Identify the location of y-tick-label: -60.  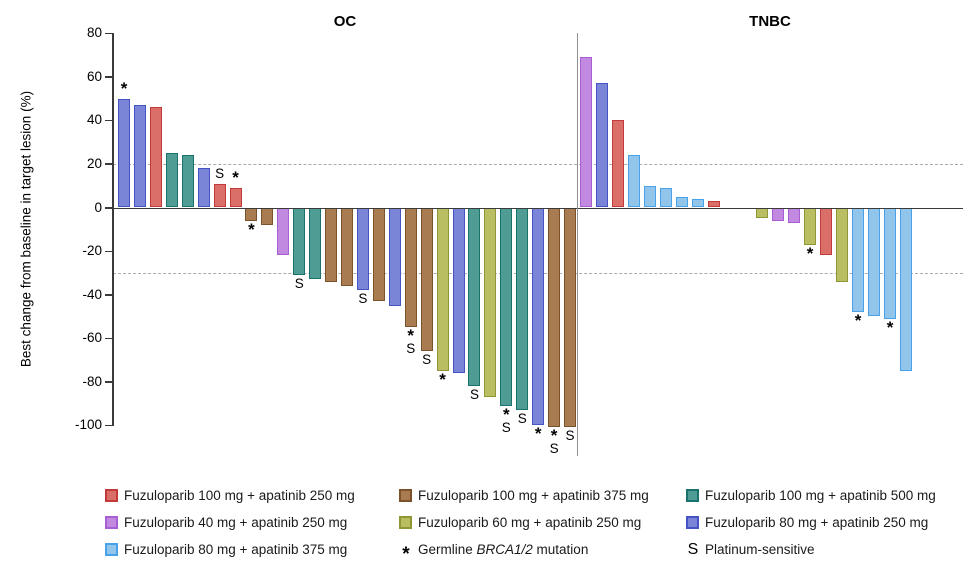
(92, 338).